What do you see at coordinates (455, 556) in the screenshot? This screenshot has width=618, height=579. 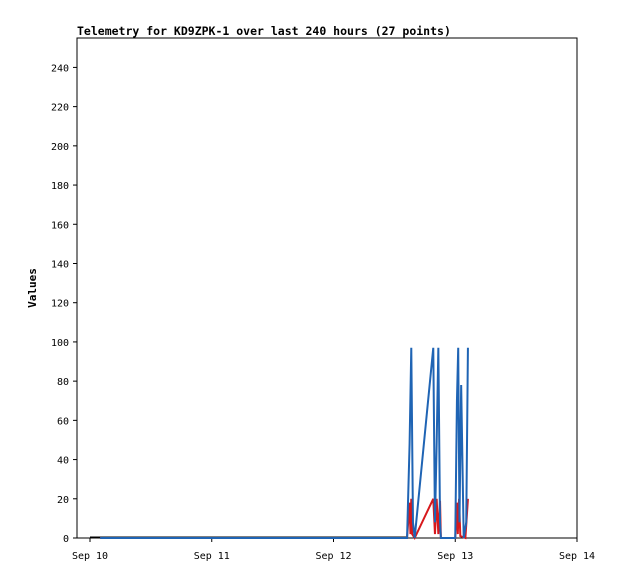 I see `x-tick-label: Sep 13` at bounding box center [455, 556].